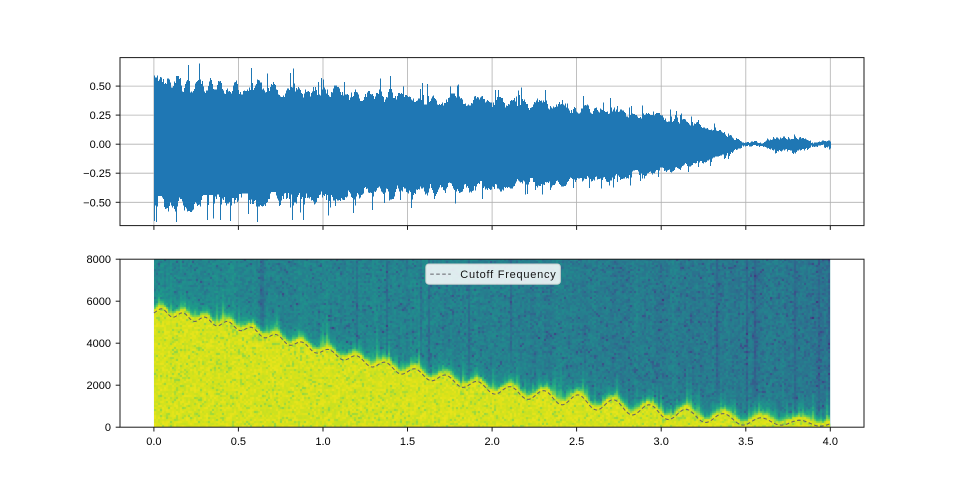  I want to click on svg-text: 8000, so click(99, 260).